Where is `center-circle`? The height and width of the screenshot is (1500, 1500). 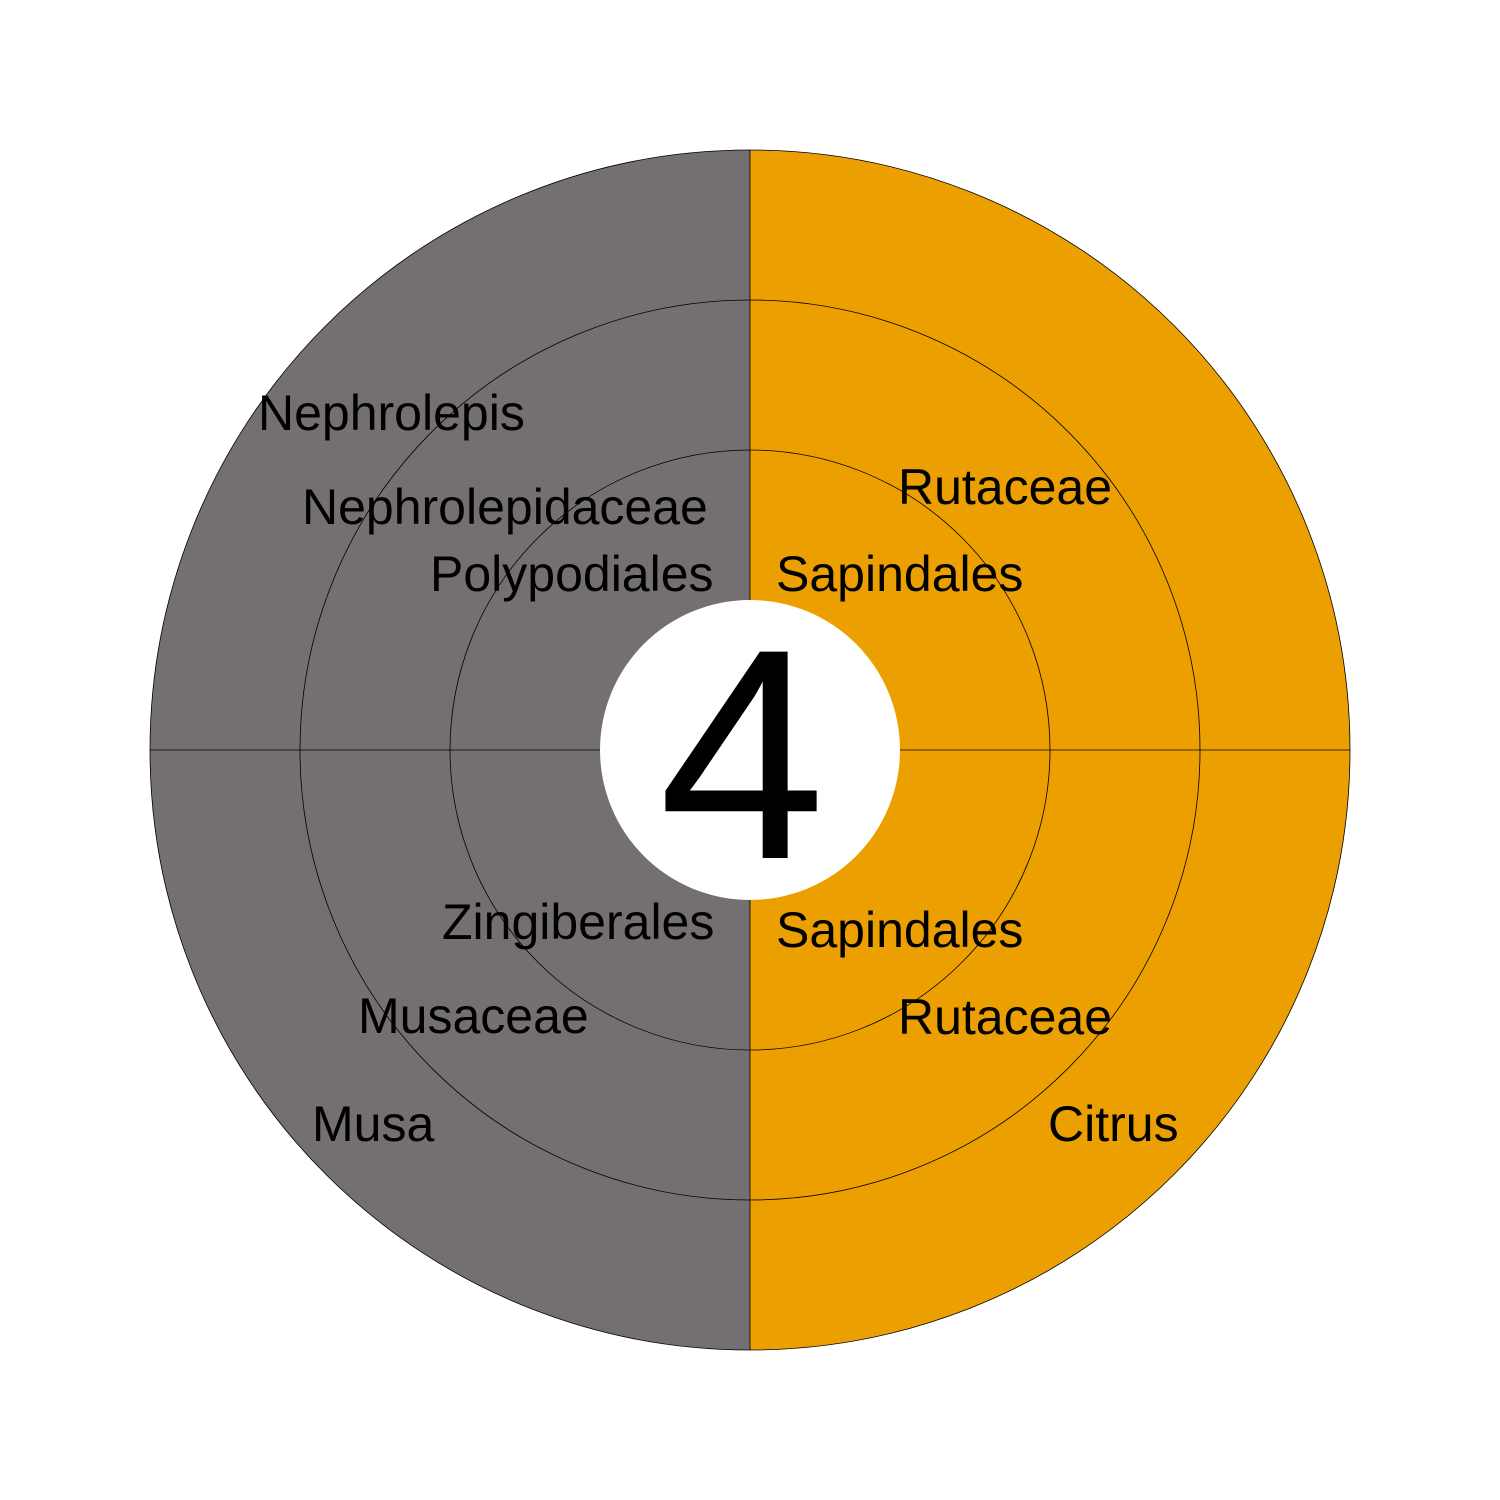 center-circle is located at coordinates (750, 750).